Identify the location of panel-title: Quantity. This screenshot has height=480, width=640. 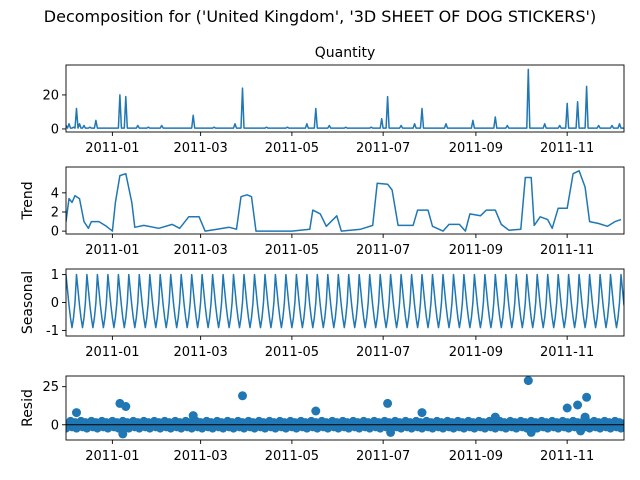
(345, 53).